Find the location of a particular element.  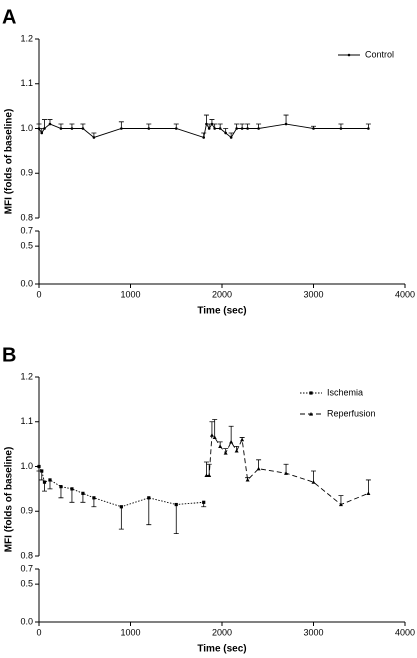

legend-label: Ischemia is located at coordinates (345, 392).